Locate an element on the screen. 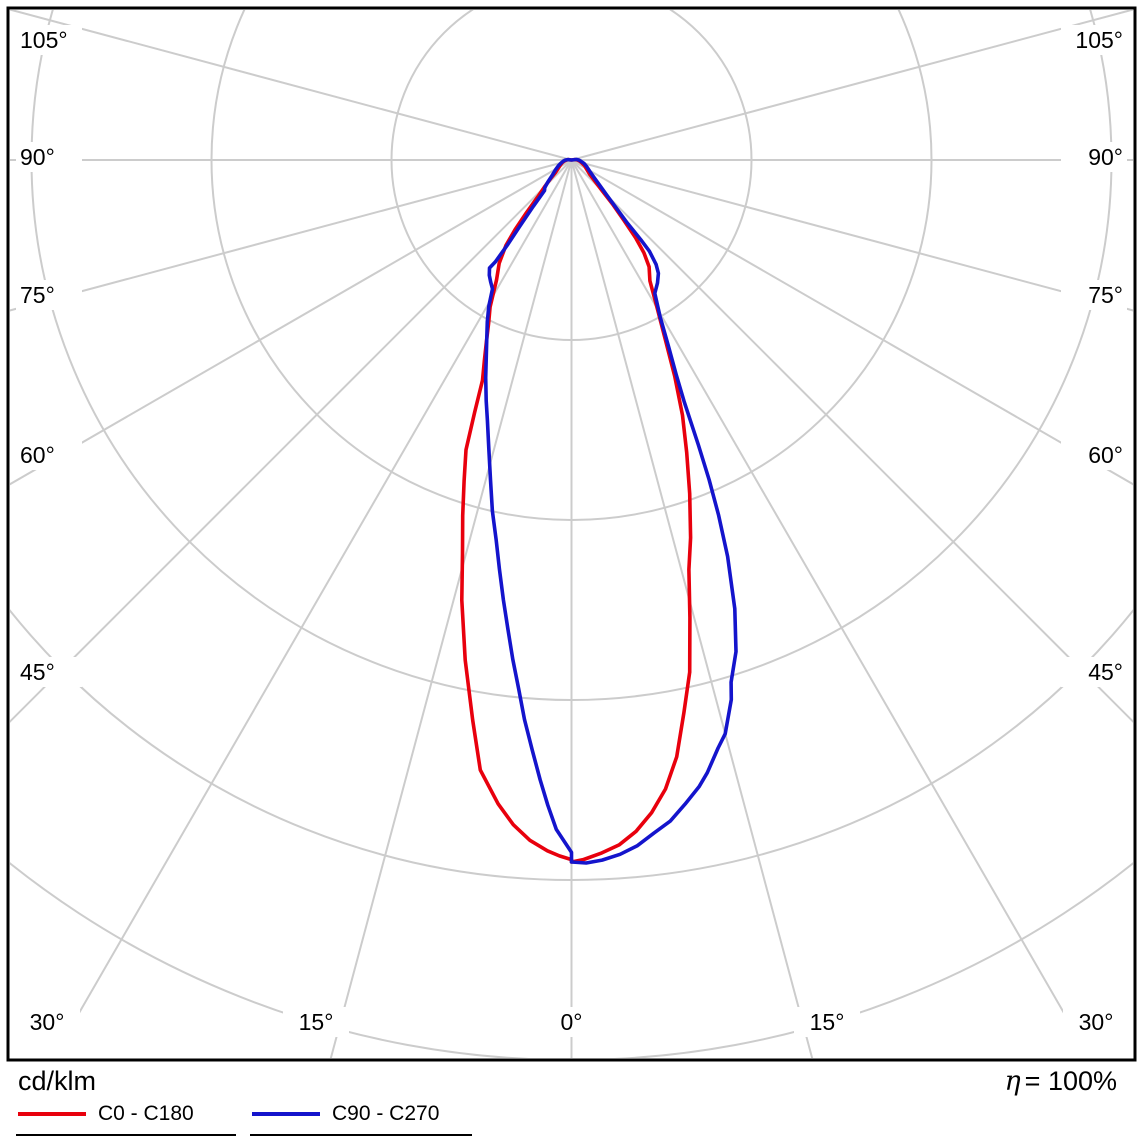 This screenshot has width=1143, height=1143. legend-item-c0-c180: C0 - C180 is located at coordinates (126, 1117).